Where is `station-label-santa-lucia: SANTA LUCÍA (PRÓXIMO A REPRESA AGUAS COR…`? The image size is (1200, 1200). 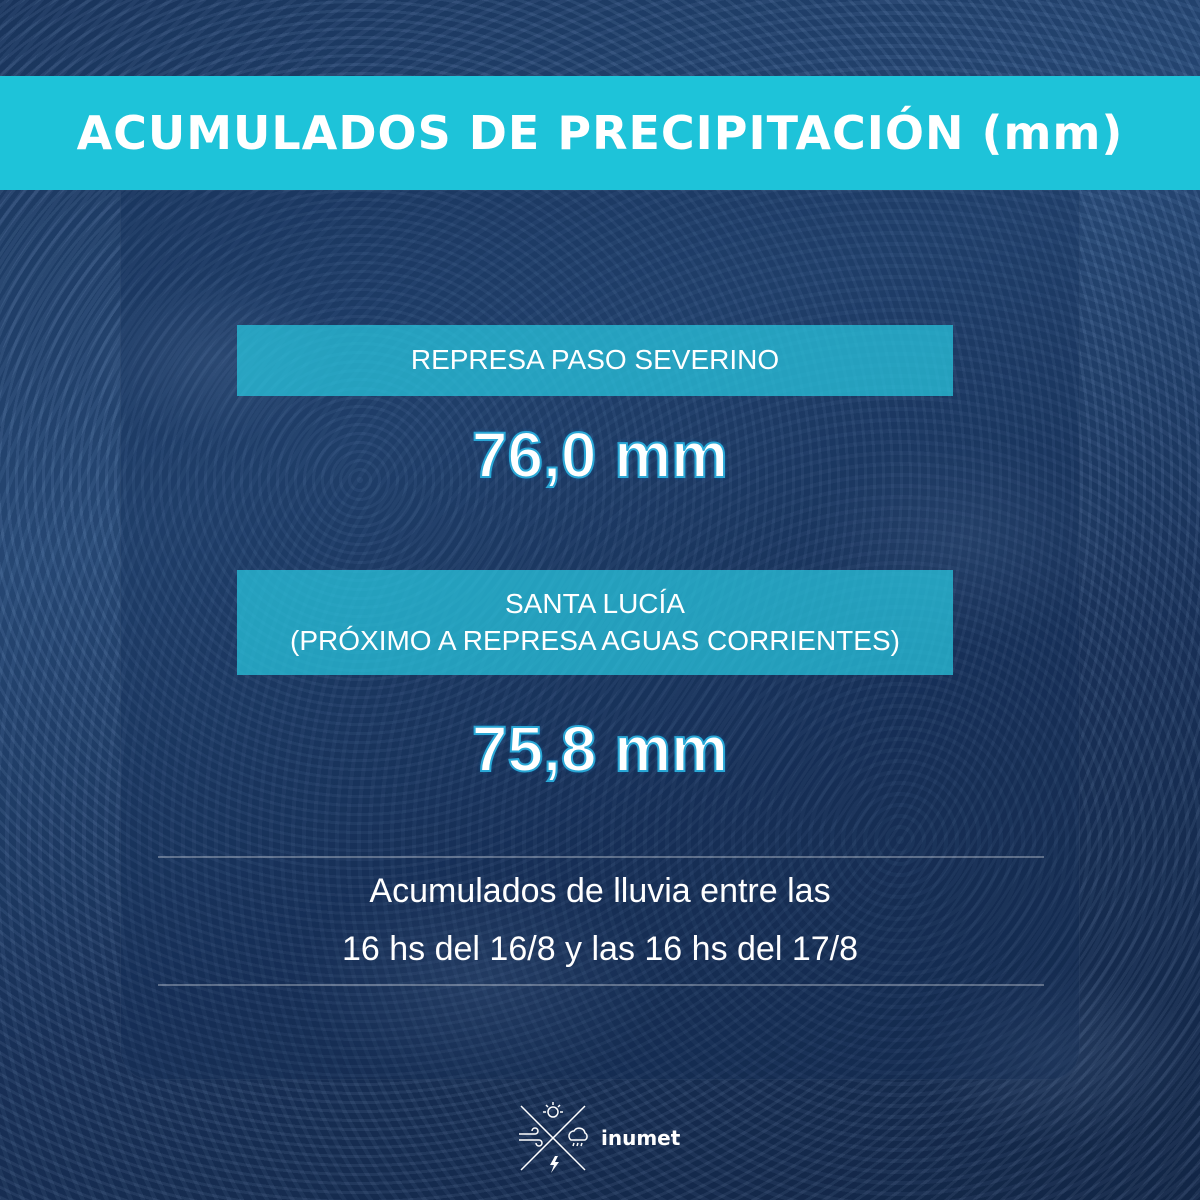
station-label-santa-lucia: SANTA LUCÍA (PRÓXIMO A REPRESA AGUAS COR… is located at coordinates (595, 622).